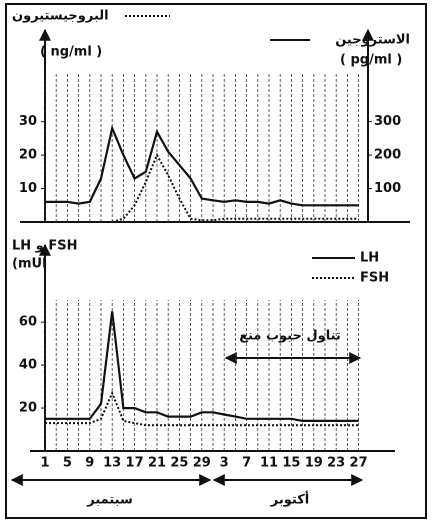 This screenshot has height=524, width=432. Describe the element at coordinates (179, 463) in the screenshot. I see `x-tick-label: 25` at that location.